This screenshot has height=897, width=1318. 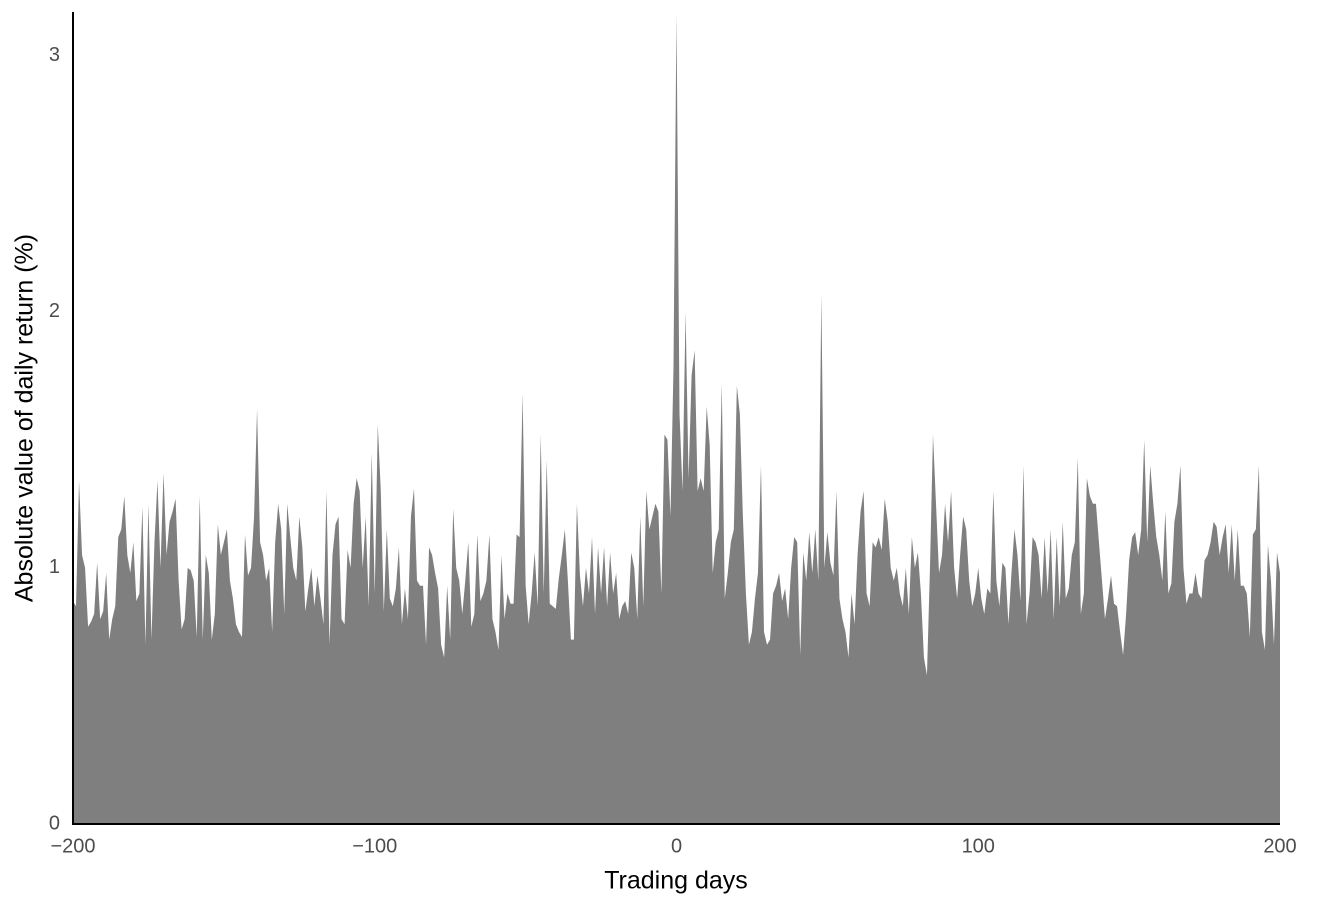 What do you see at coordinates (72, 846) in the screenshot?
I see `x-tick-label: −200` at bounding box center [72, 846].